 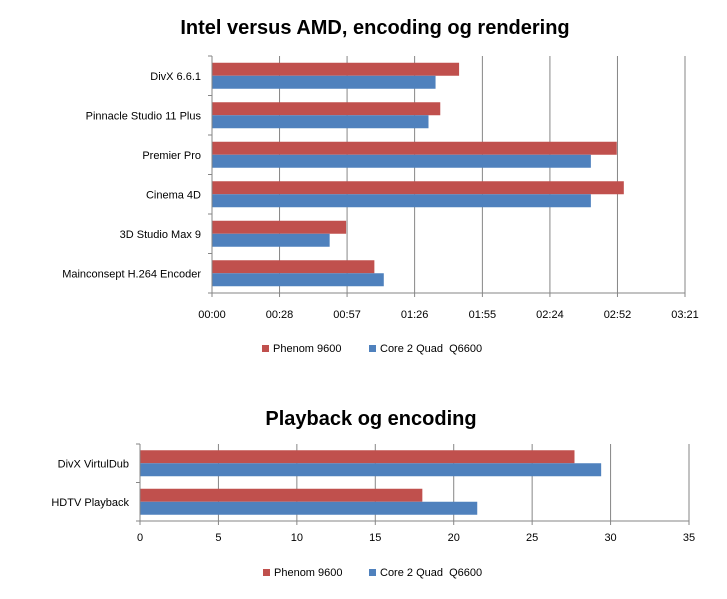 I want to click on chart1-x-tick-label: 02:52, so click(x=618, y=315).